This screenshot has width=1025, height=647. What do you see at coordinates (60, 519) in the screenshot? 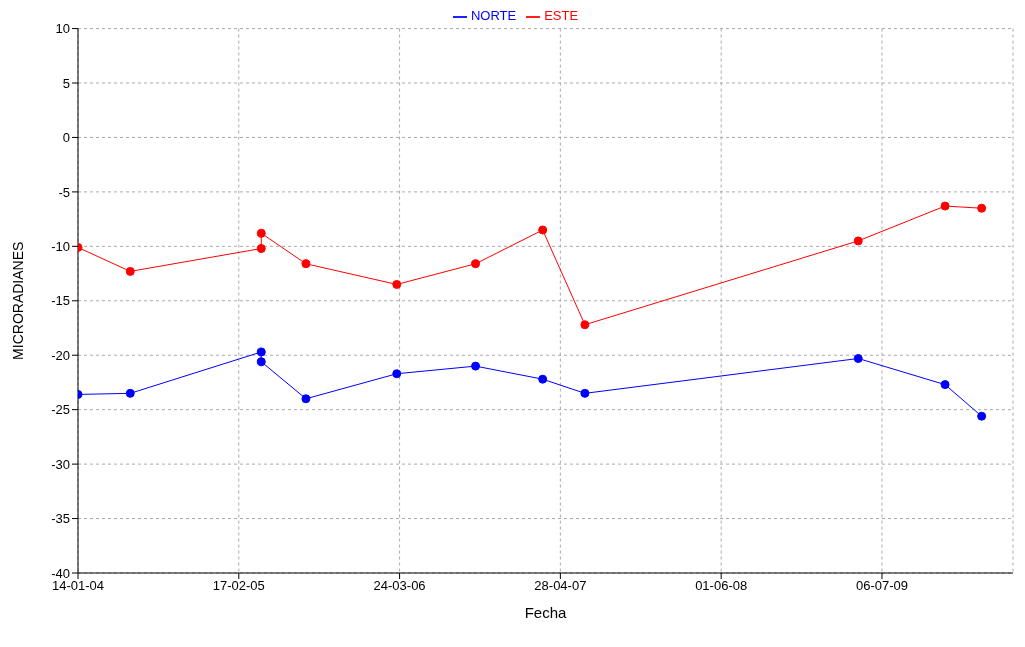
I see `y-tick-label: -35` at bounding box center [60, 519].